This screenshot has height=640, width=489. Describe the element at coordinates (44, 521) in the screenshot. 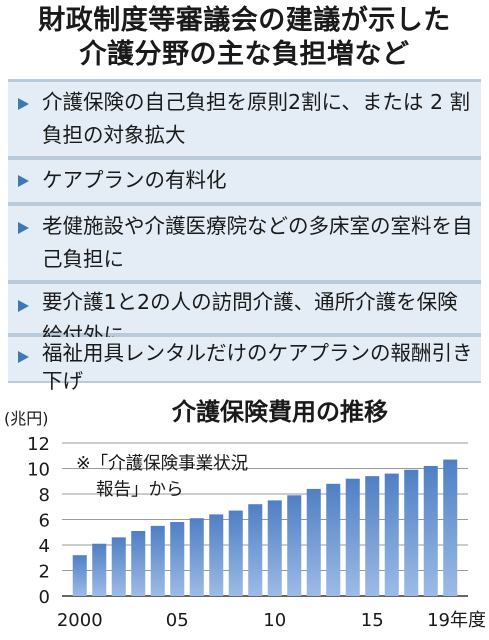

I see `y-tick-label: 6` at that location.